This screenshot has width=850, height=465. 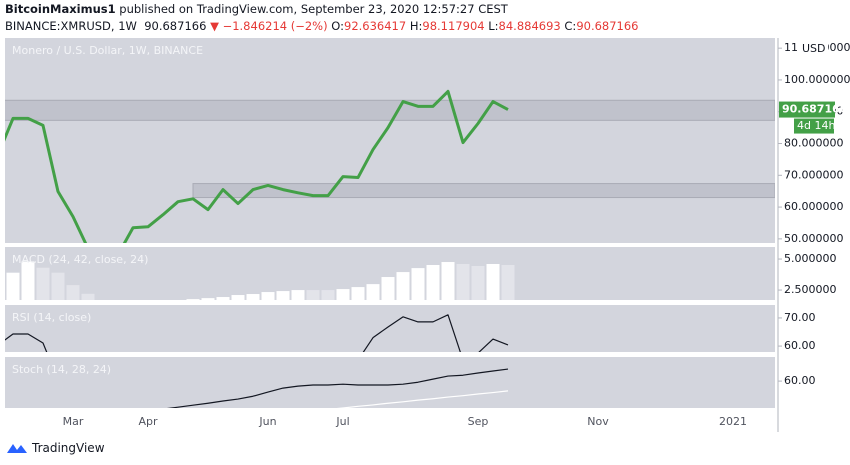 What do you see at coordinates (814, 143) in the screenshot?
I see `y-tick-label: 80.000000` at bounding box center [814, 143].